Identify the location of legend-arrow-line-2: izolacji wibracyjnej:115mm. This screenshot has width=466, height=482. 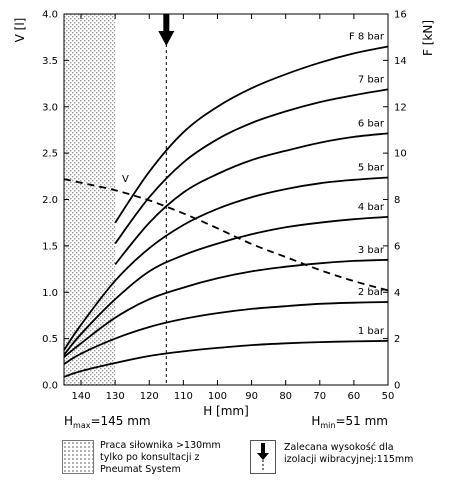
(349, 459).